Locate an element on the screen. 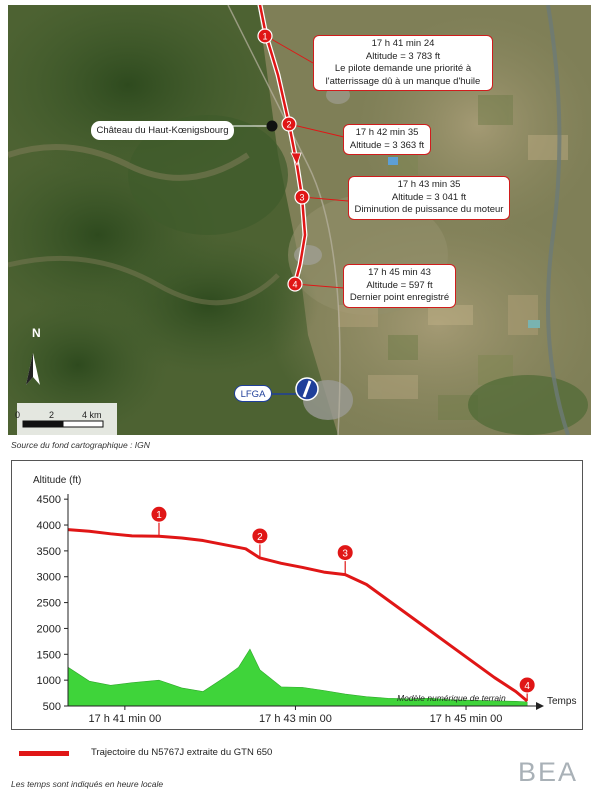 The image size is (601, 795). scale-label-2: 2 is located at coordinates (52, 415).